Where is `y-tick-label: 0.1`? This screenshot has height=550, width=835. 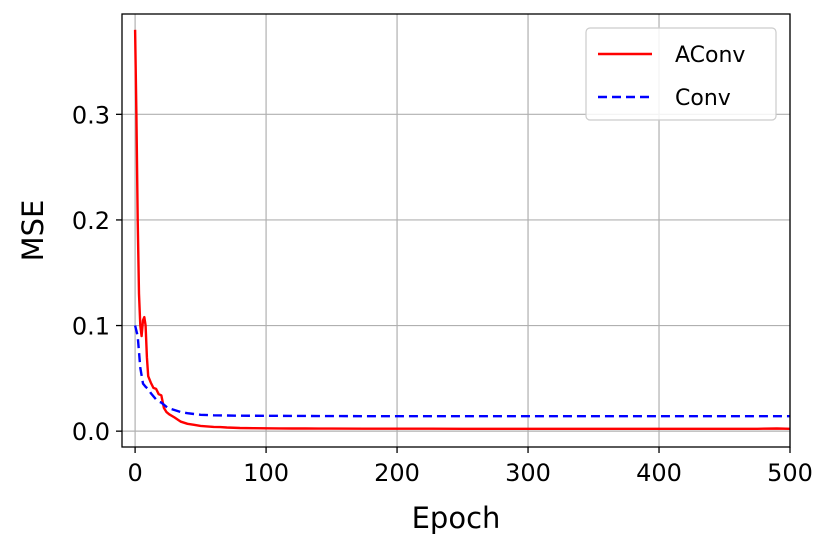 y-tick-label: 0.1 is located at coordinates (91, 327).